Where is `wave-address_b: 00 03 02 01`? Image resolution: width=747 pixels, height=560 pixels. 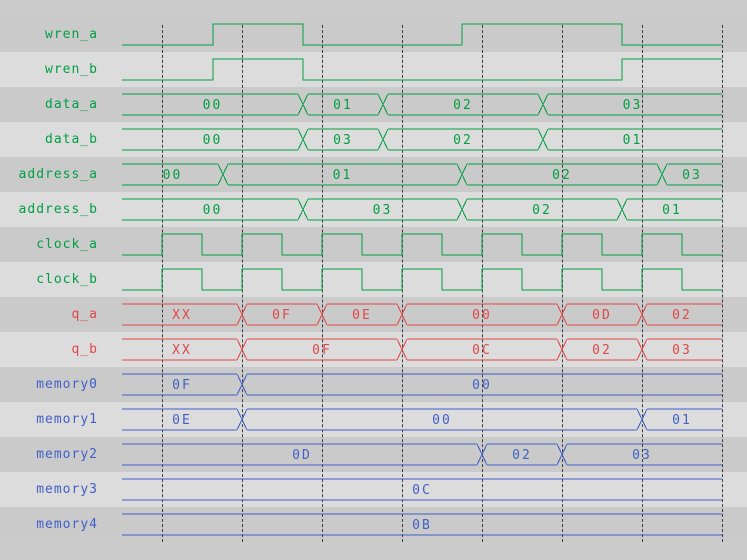 wave-address_b: 00 03 02 01 is located at coordinates (422, 209).